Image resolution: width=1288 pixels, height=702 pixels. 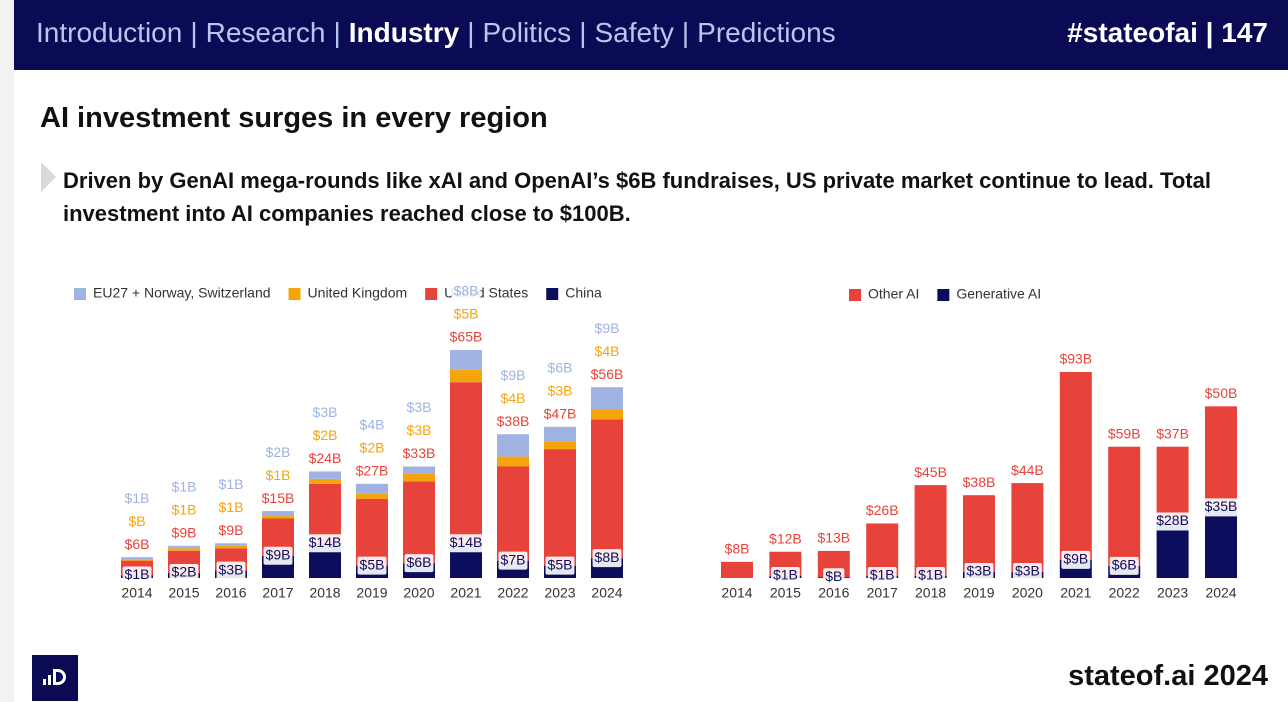 I want to click on nav-item: Introduction, so click(x=109, y=32).